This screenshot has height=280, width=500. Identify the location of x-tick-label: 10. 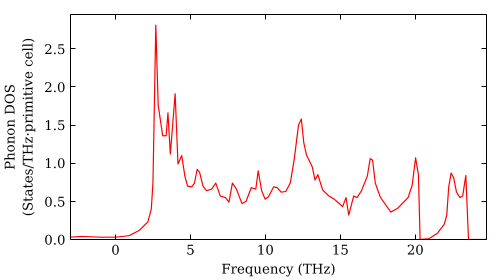
(265, 251).